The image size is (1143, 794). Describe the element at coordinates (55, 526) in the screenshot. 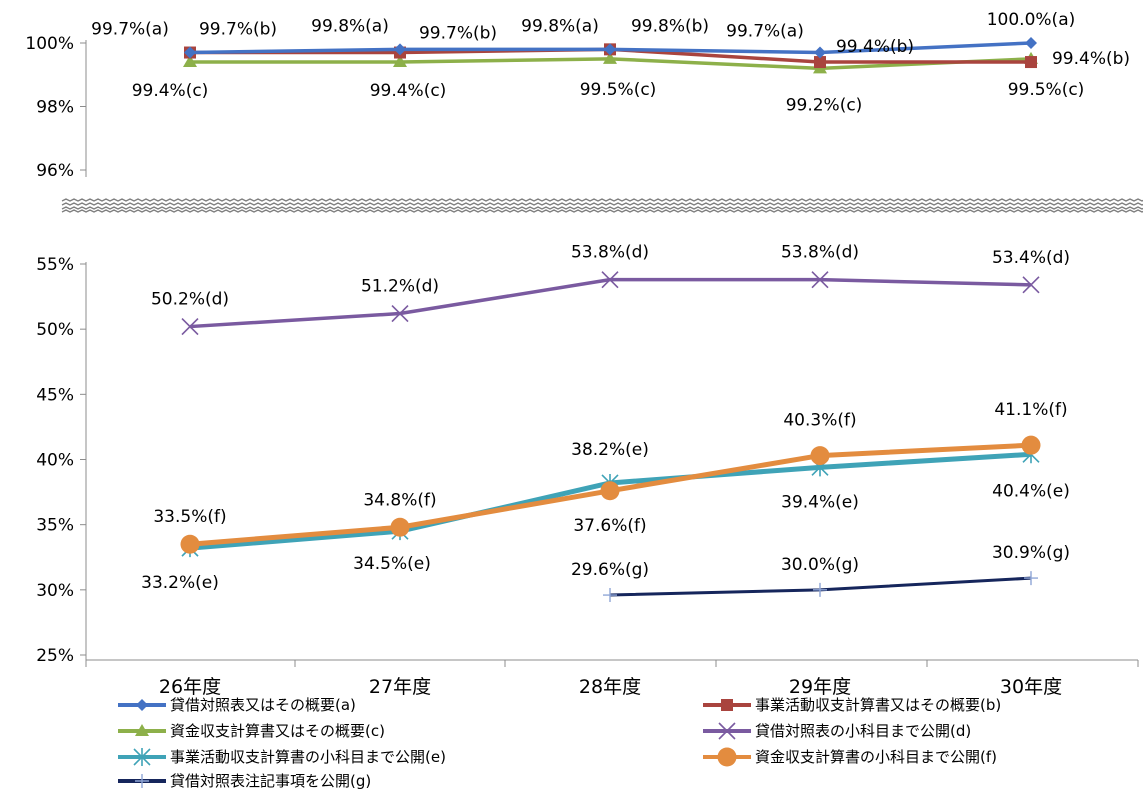

I see `y-tick-label: 35%` at that location.